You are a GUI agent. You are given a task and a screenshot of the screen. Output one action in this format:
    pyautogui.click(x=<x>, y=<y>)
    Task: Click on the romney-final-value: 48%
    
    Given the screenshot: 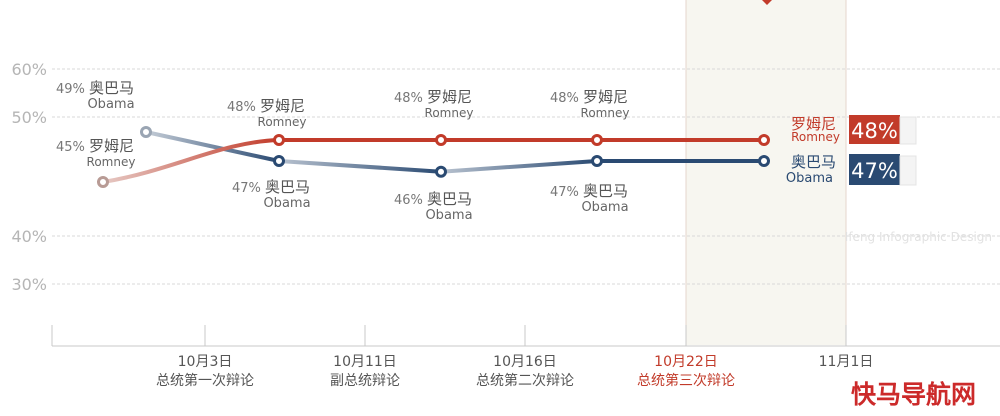 What is the action you would take?
    pyautogui.click(x=874, y=131)
    